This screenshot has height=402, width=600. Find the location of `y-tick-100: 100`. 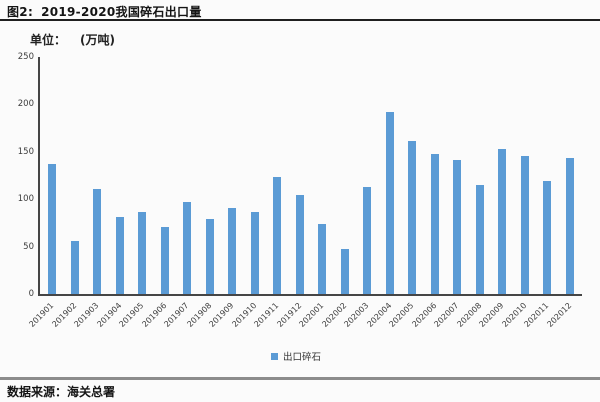

y-tick-100: 100 is located at coordinates (25, 199).